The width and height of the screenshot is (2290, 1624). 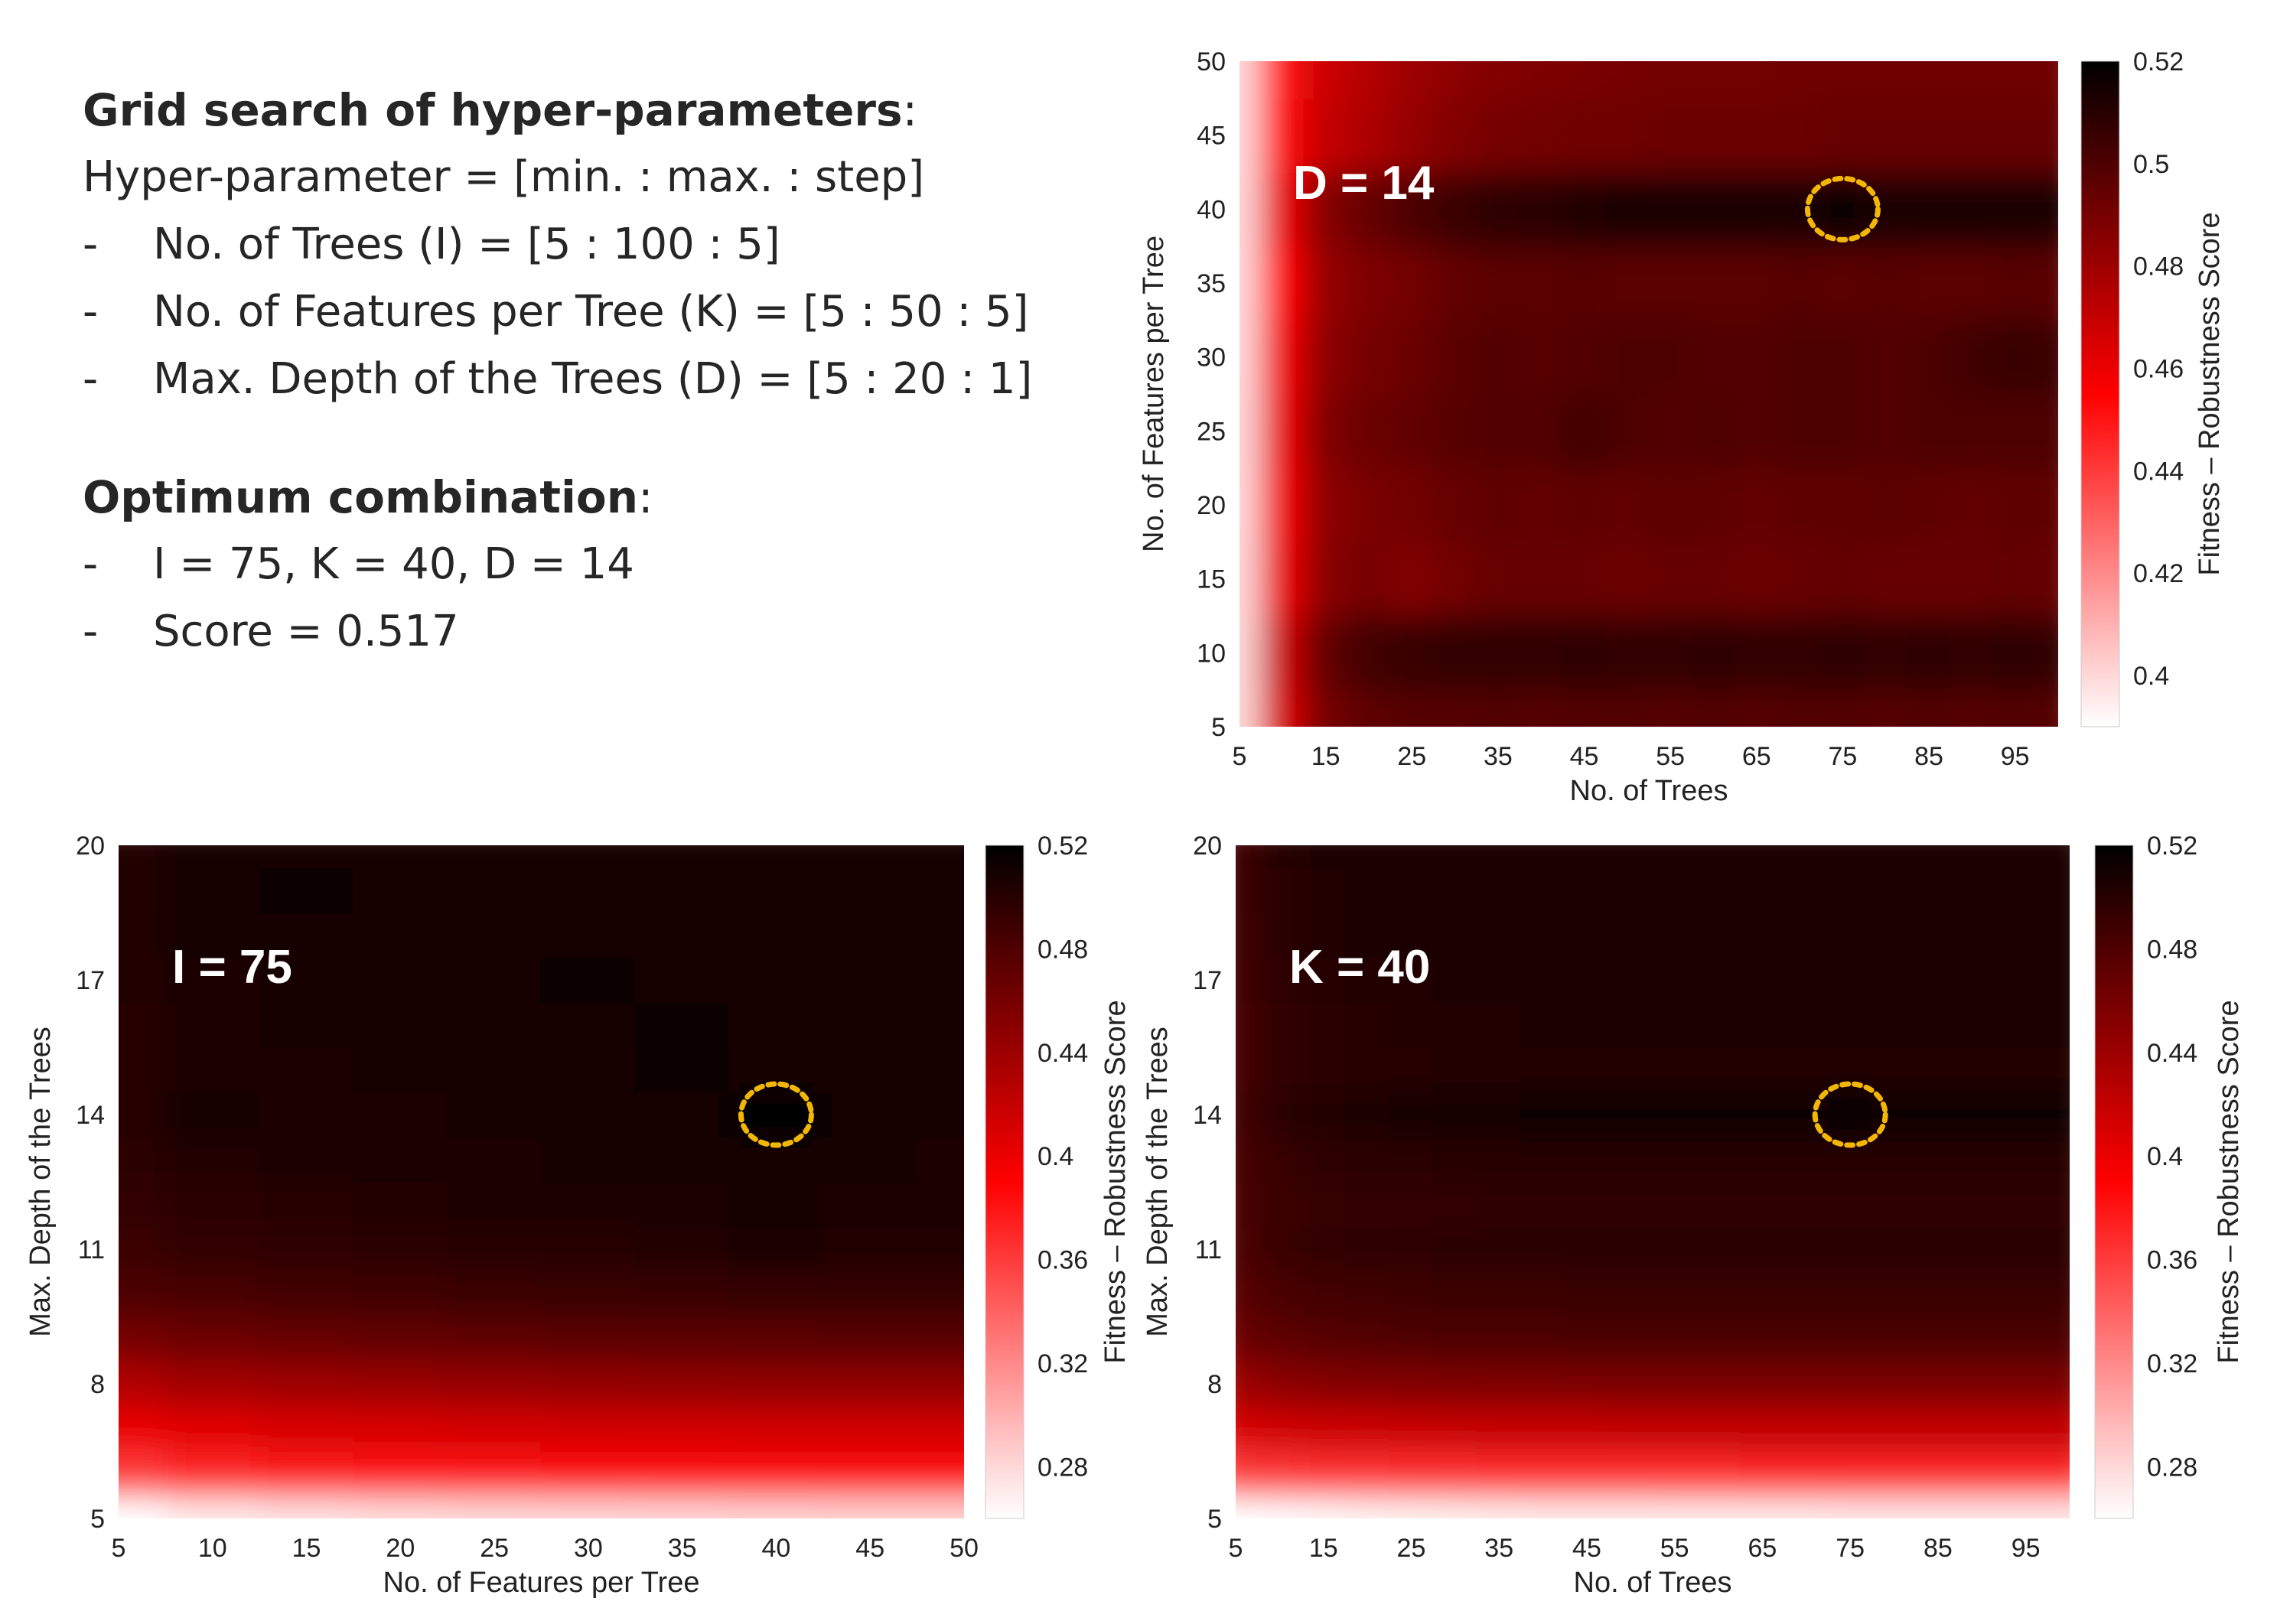 I want to click on x-tick-label: 25, so click(x=1411, y=1548).